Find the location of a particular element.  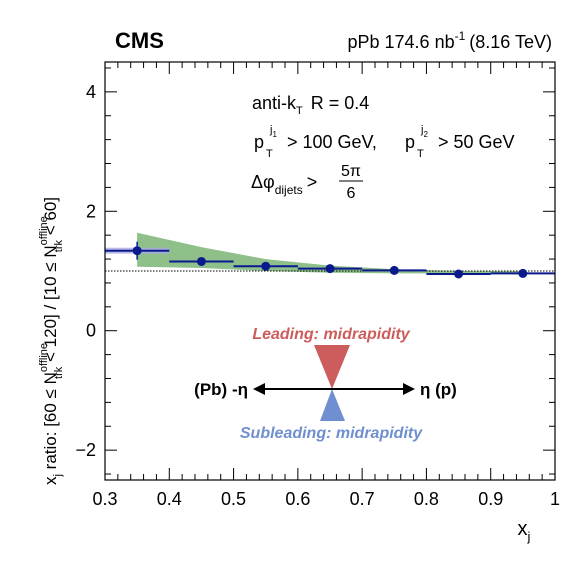

dphi-sub: dijets is located at coordinates (289, 190).